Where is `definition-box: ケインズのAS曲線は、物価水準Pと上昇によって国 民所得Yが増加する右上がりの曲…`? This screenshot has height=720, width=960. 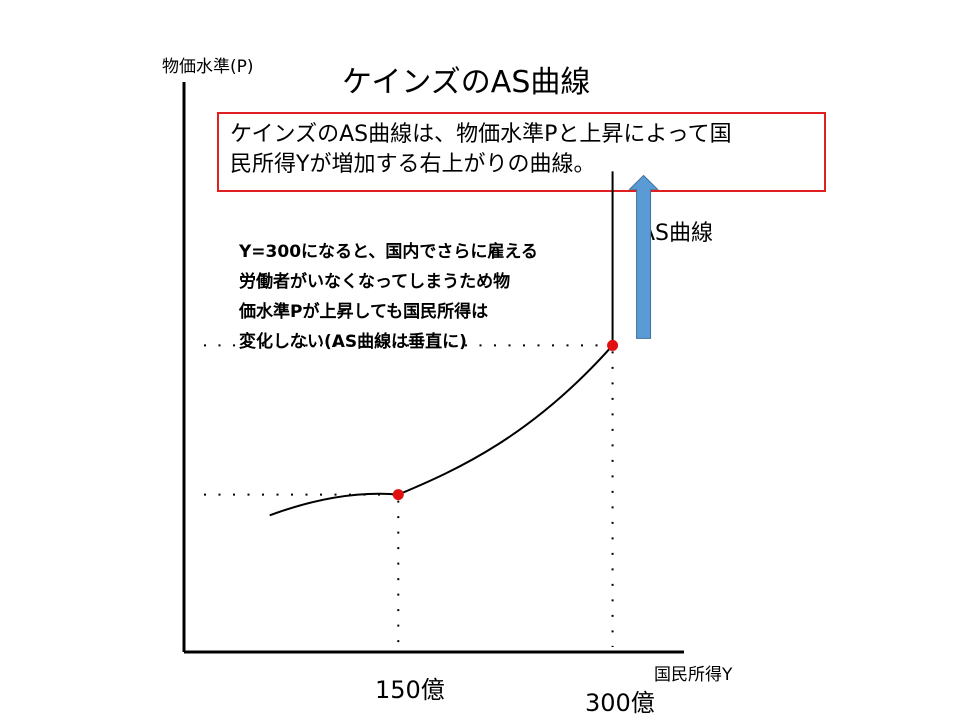
definition-box: ケインズのAS曲線は、物価水準Pと上昇によって国 民所得Yが増加する右上がりの曲… is located at coordinates (521, 152).